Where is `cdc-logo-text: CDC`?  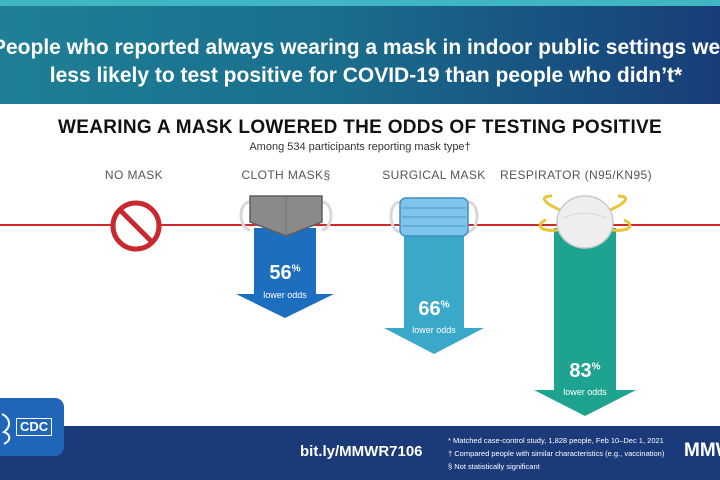 cdc-logo-text: CDC is located at coordinates (34, 427).